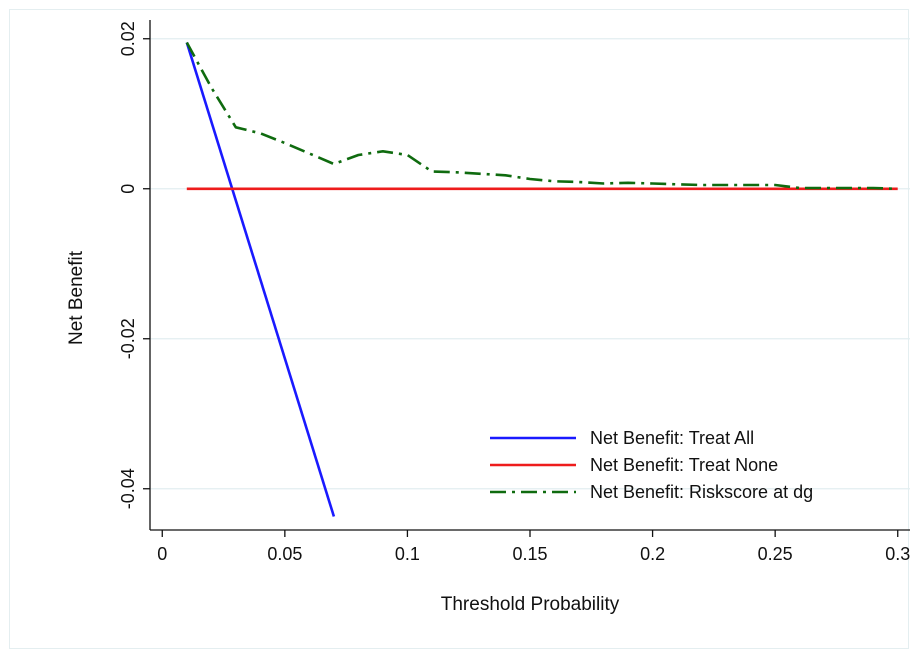  What do you see at coordinates (701, 492) in the screenshot?
I see `legend-label-2: Net Benefit: Riskscore at dg` at bounding box center [701, 492].